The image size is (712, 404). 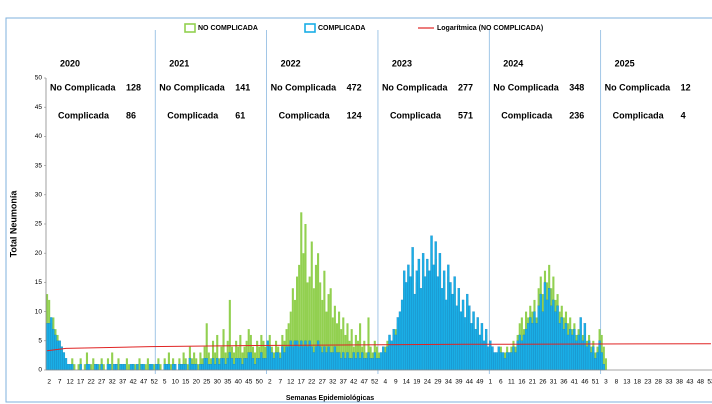 I want to click on legend-label: NO COMPLICADA, so click(x=228, y=28).